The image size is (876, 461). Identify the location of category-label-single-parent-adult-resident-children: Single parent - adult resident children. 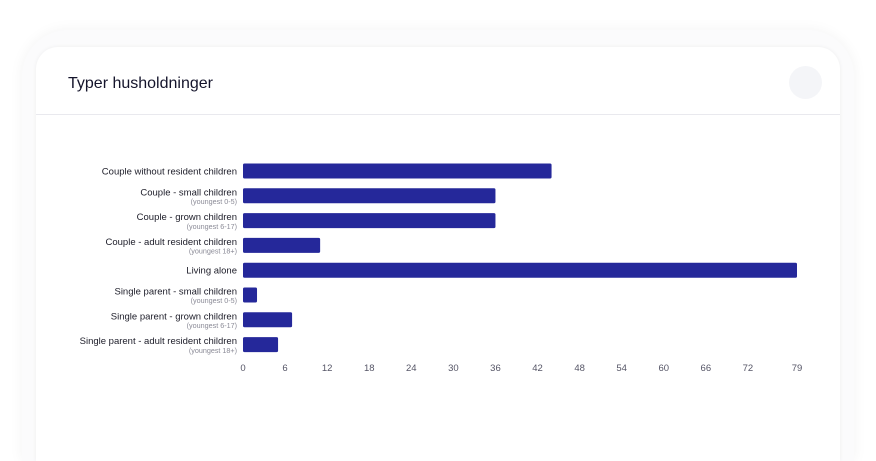
(158, 341).